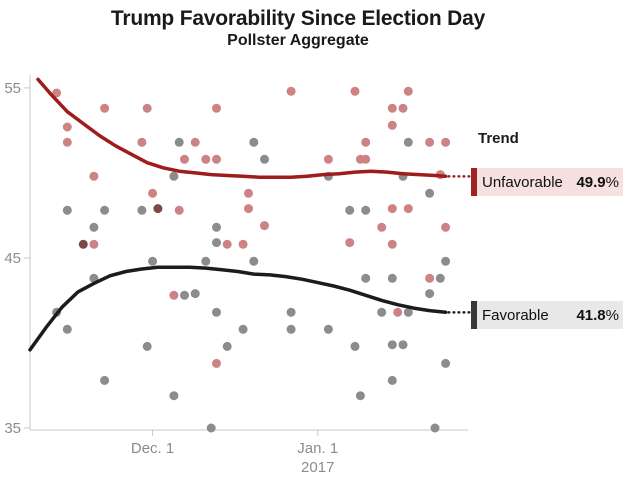 The height and width of the screenshot is (478, 628). What do you see at coordinates (238, 308) in the screenshot?
I see `trend-line-favorable_trend` at bounding box center [238, 308].